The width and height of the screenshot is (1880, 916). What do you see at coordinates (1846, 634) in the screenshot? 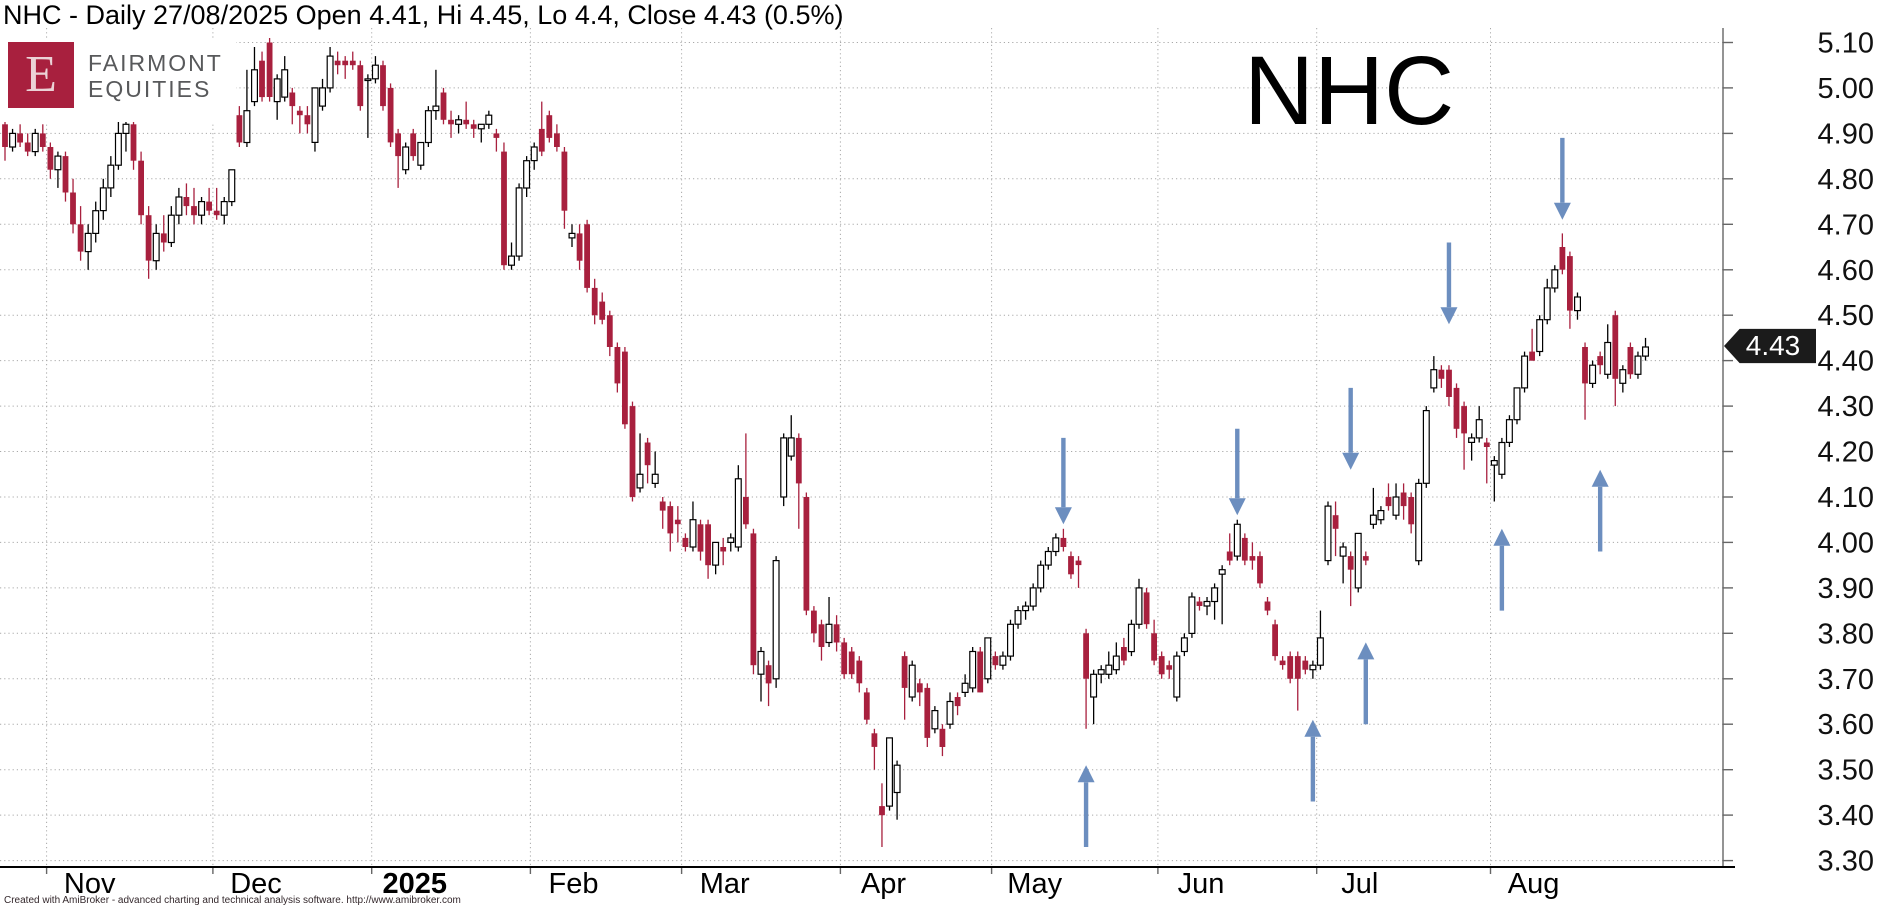
I see `svg-text: 3.80` at bounding box center [1846, 634].